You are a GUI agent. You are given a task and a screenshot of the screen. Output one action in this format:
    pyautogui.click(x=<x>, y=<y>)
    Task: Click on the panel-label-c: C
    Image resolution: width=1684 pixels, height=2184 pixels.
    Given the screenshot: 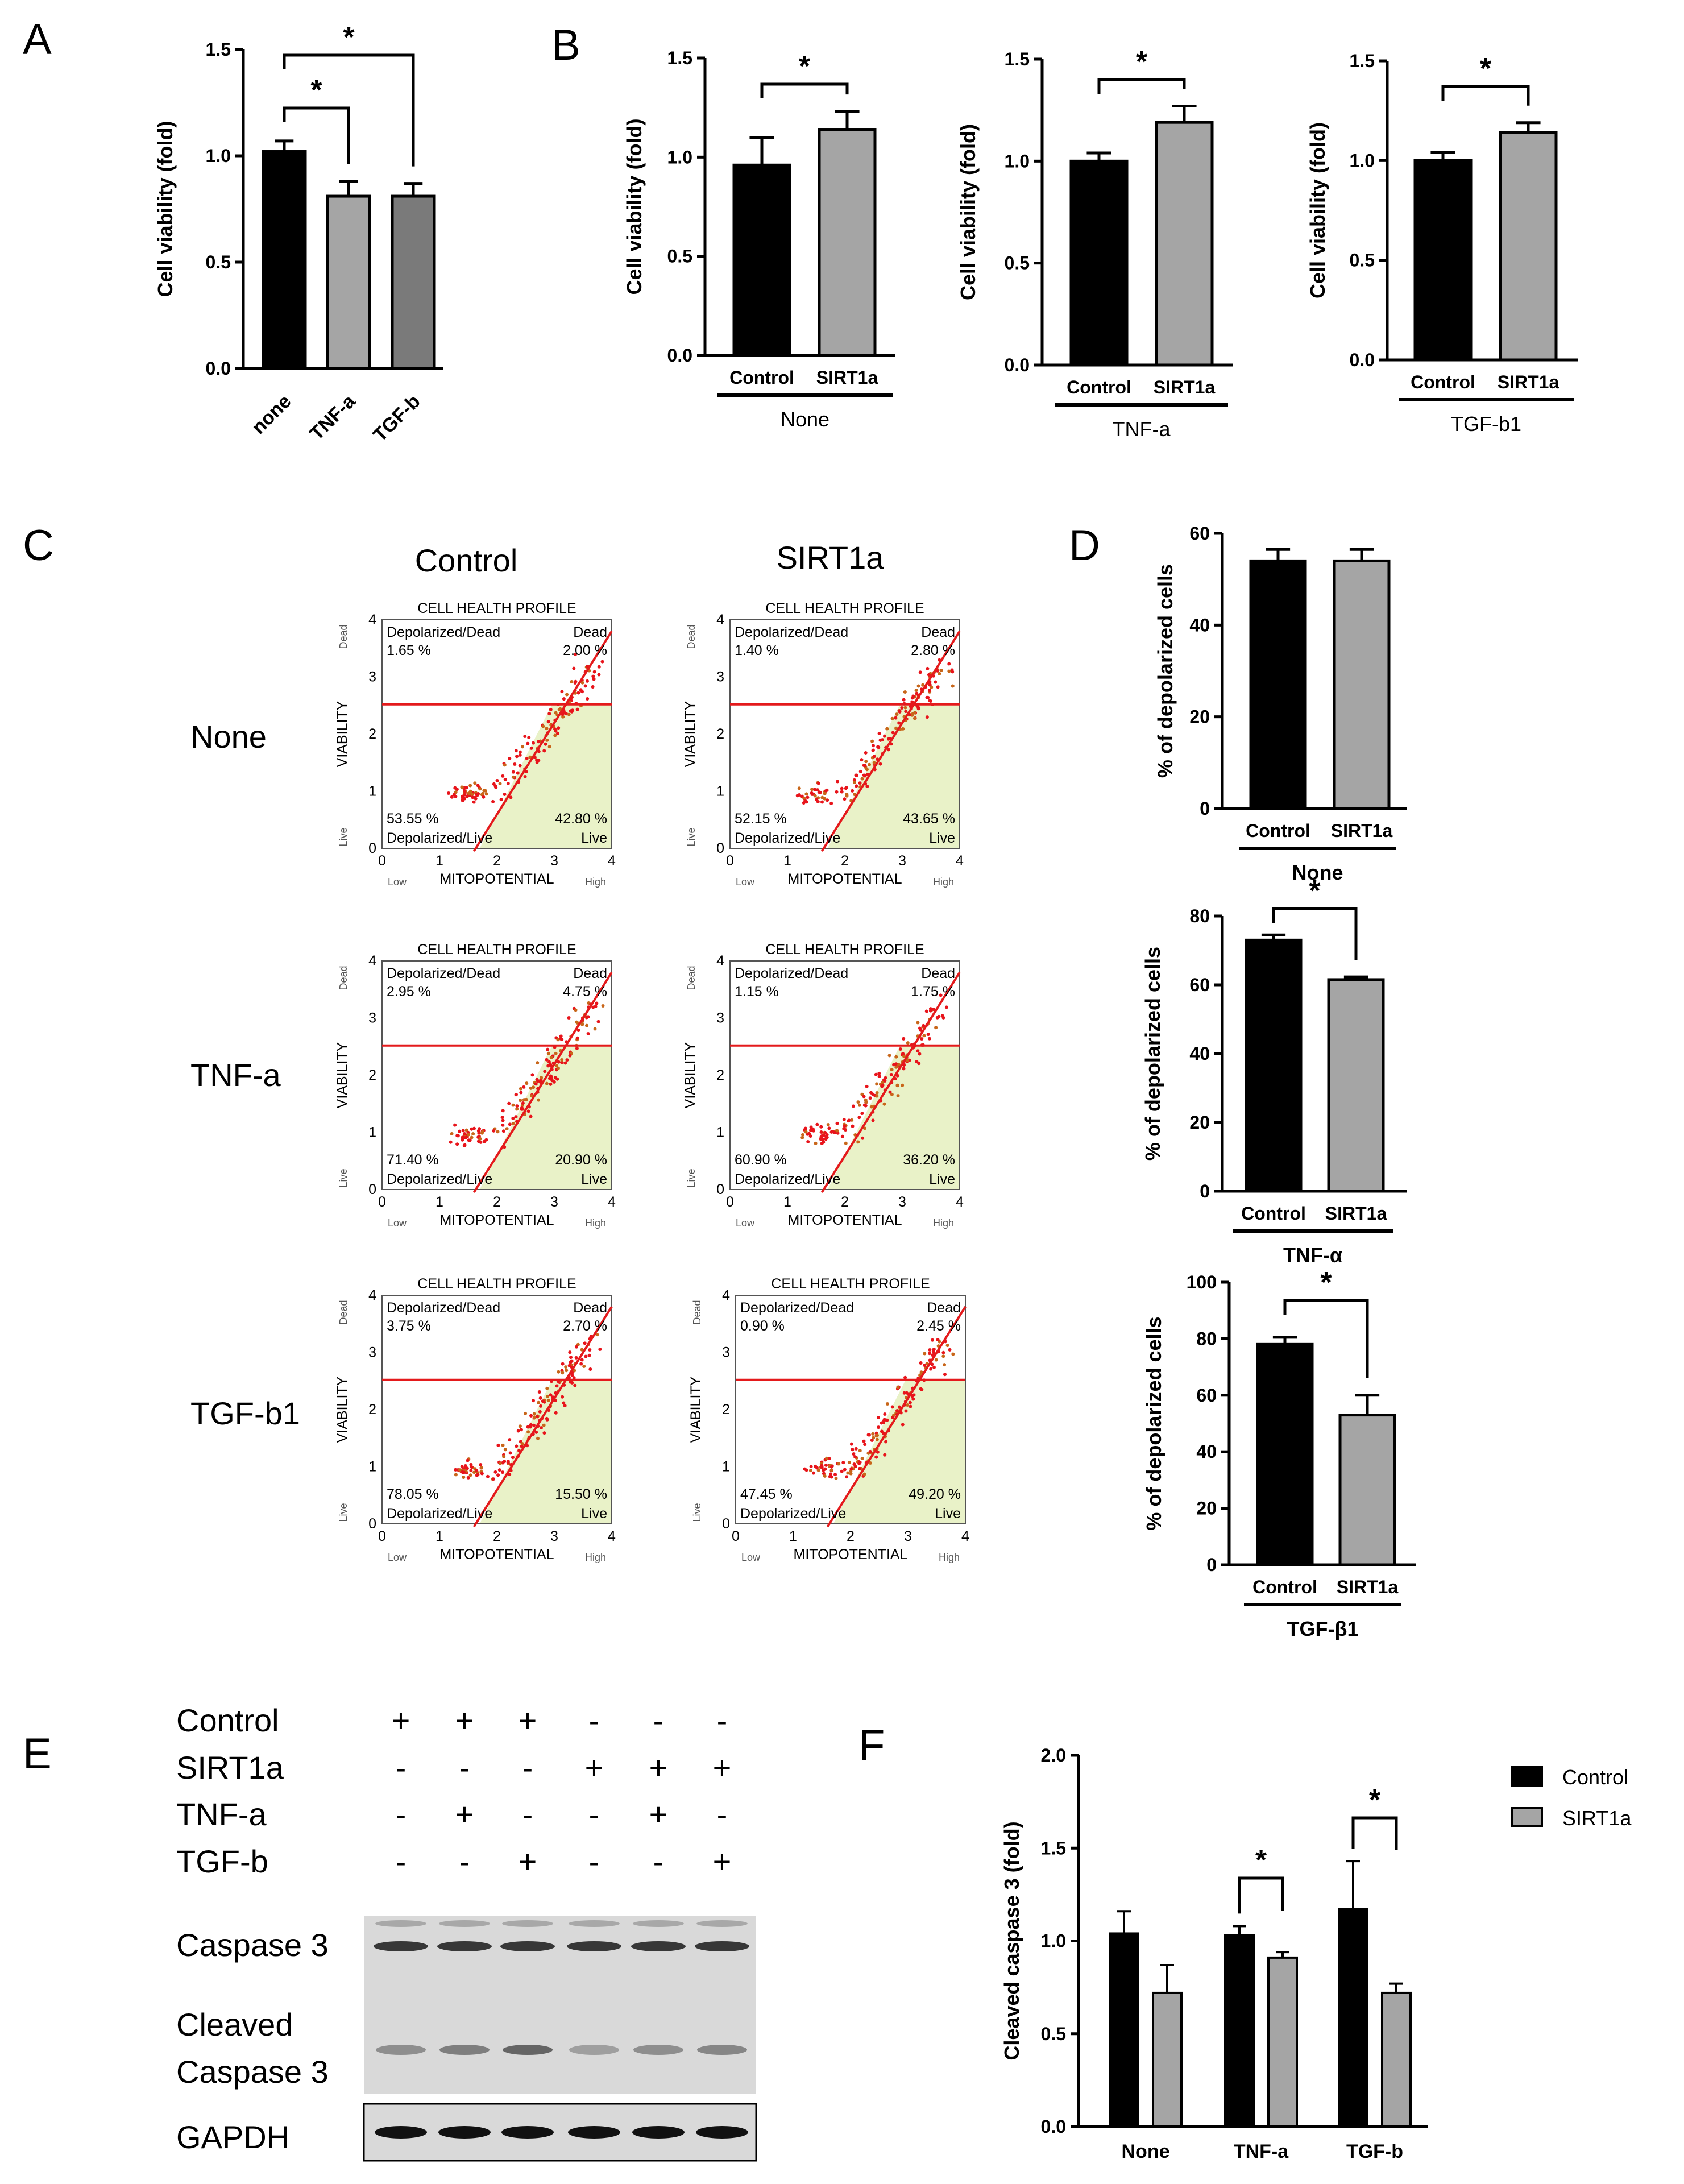 What is the action you would take?
    pyautogui.click(x=39, y=545)
    